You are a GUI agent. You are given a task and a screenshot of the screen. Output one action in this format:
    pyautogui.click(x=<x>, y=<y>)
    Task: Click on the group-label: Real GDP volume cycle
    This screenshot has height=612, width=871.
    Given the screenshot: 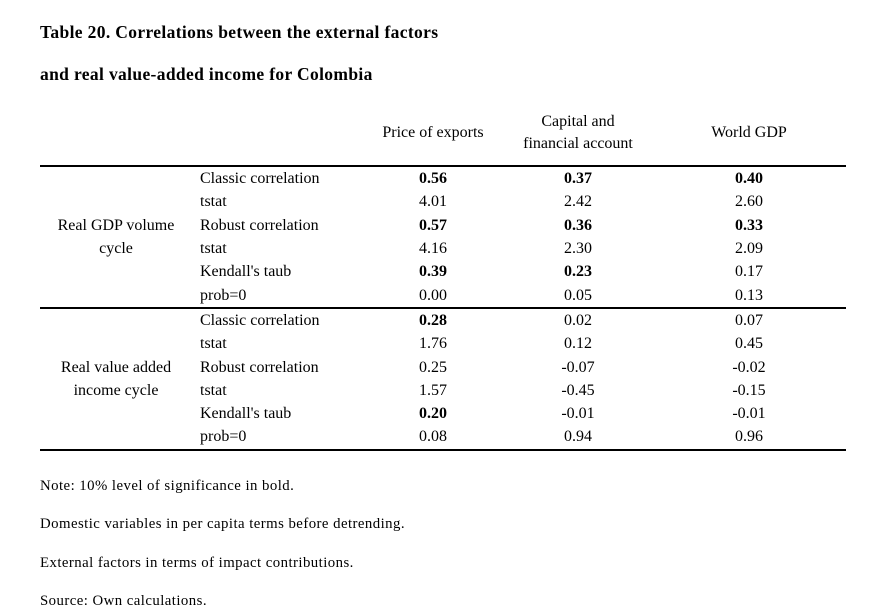 What is the action you would take?
    pyautogui.click(x=119, y=237)
    